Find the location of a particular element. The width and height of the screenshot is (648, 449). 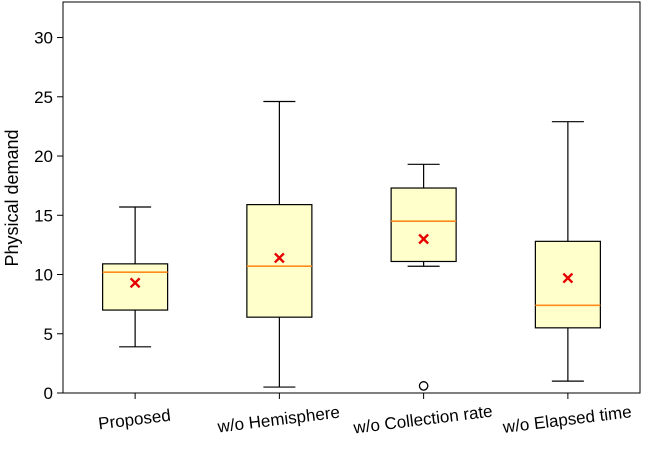

y-tick-label: 10 is located at coordinates (43, 275).